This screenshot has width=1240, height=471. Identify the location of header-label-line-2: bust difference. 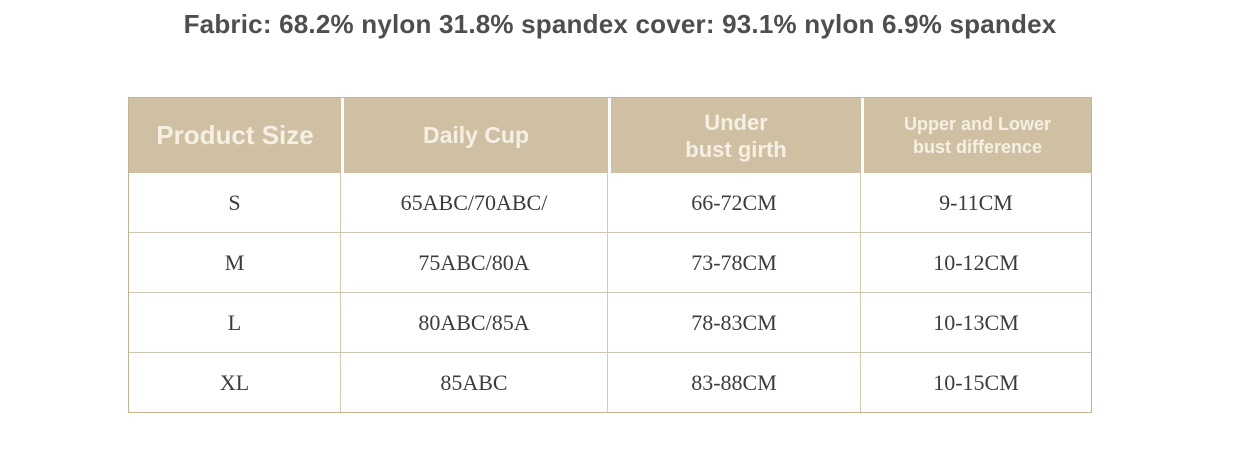
(977, 146).